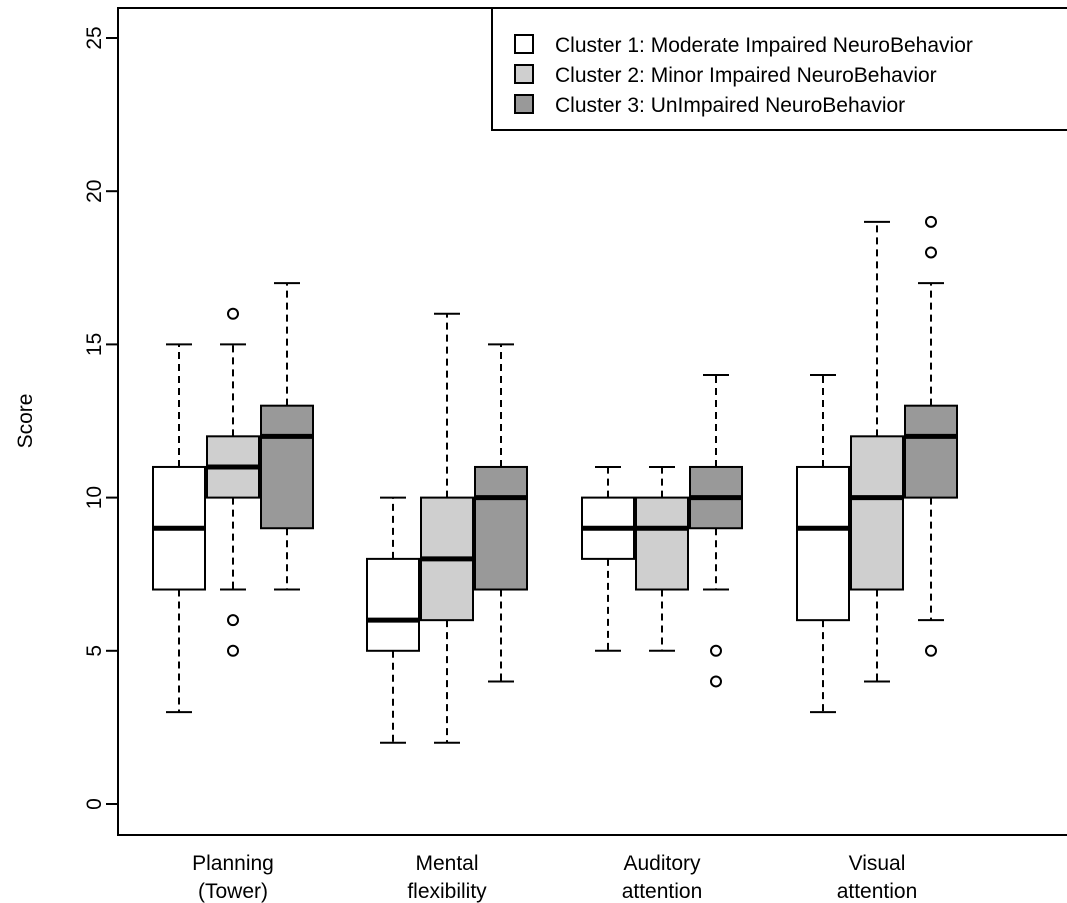 This screenshot has height=903, width=1067. I want to click on legend-box, so click(779, 69).